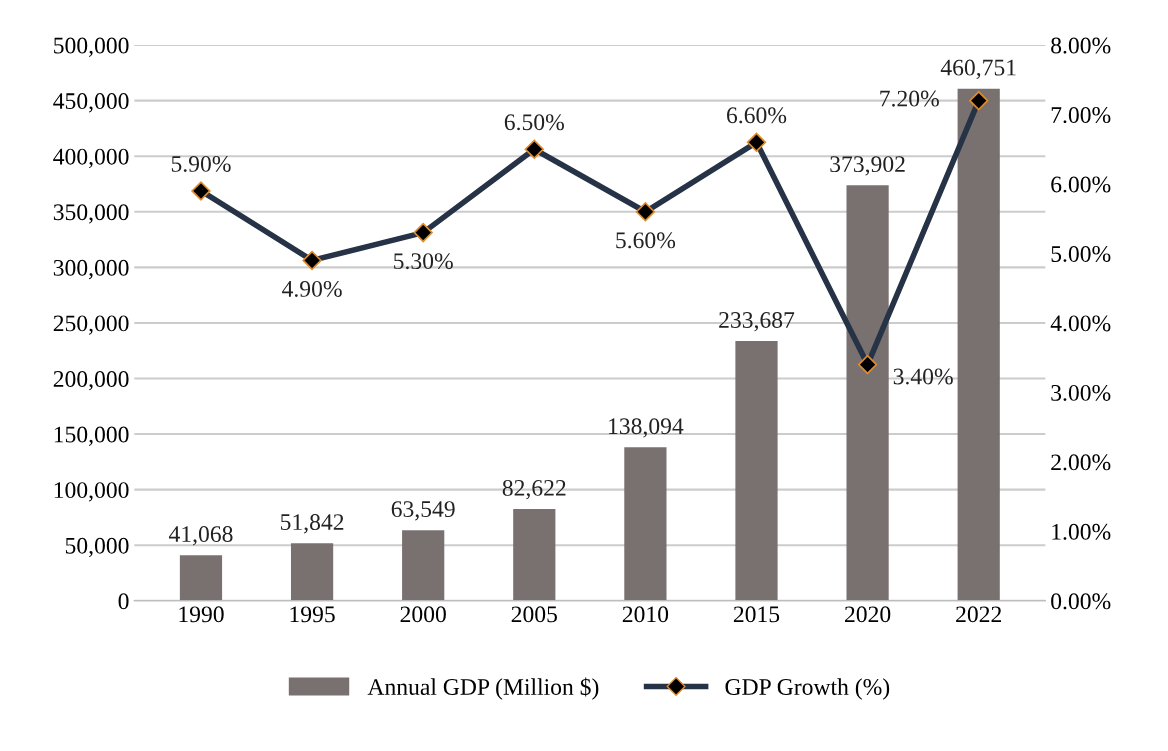 This screenshot has height=751, width=1168. What do you see at coordinates (97, 547) in the screenshot?
I see `y-tick-label: 50,000` at bounding box center [97, 547].